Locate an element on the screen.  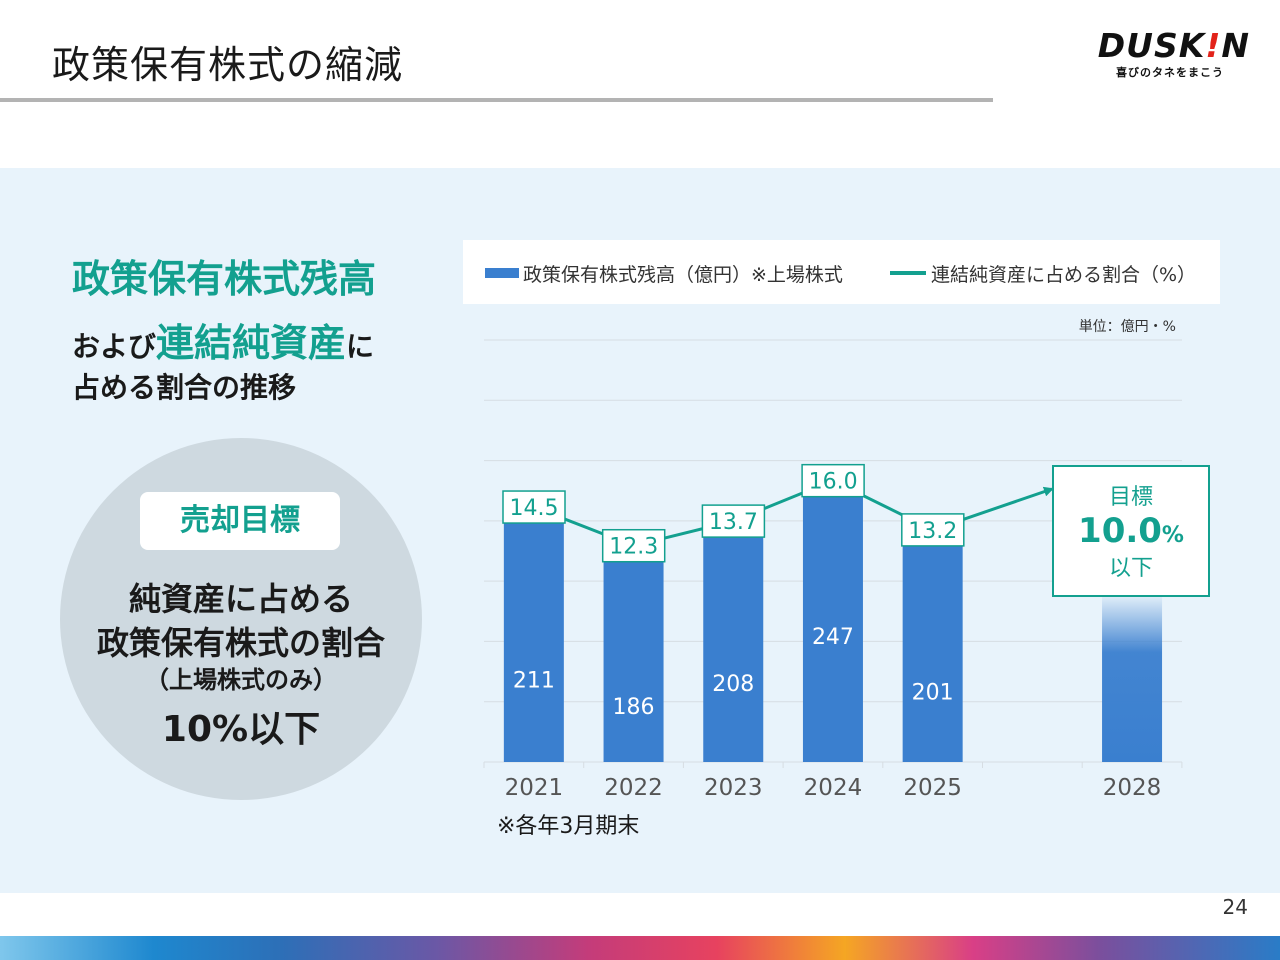
brand-color-stripe is located at coordinates (640, 948).